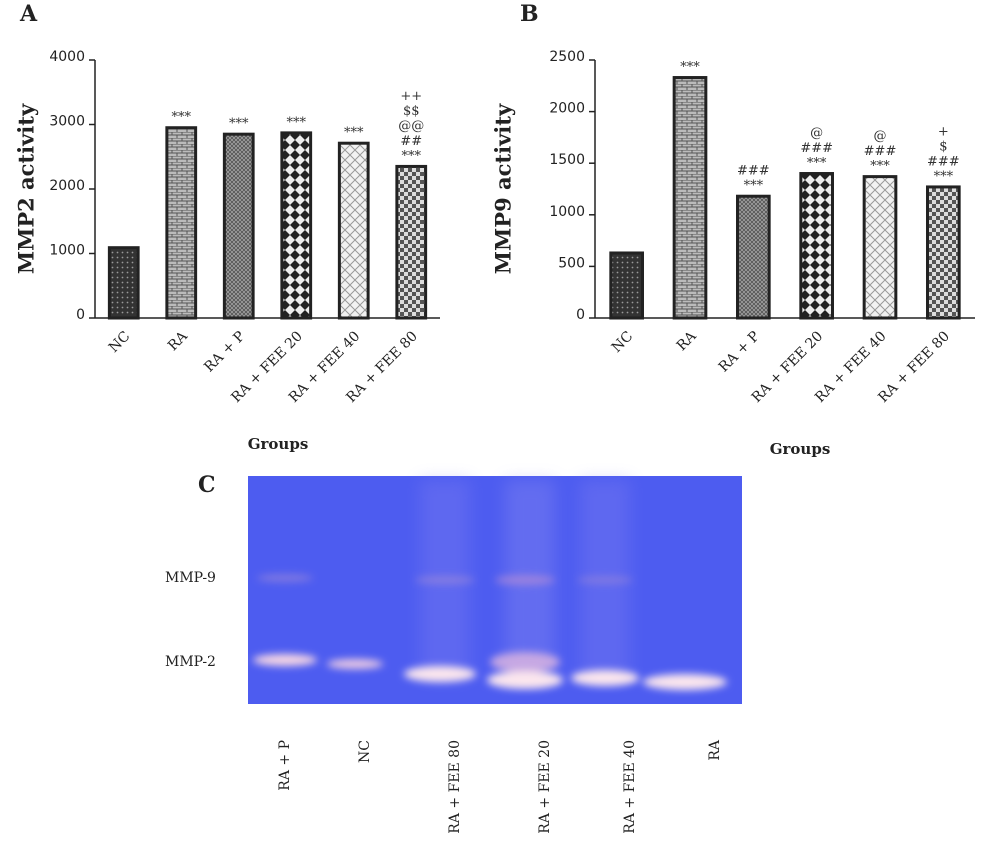  Describe the element at coordinates (28, 14) in the screenshot. I see `panel-label: A` at that location.